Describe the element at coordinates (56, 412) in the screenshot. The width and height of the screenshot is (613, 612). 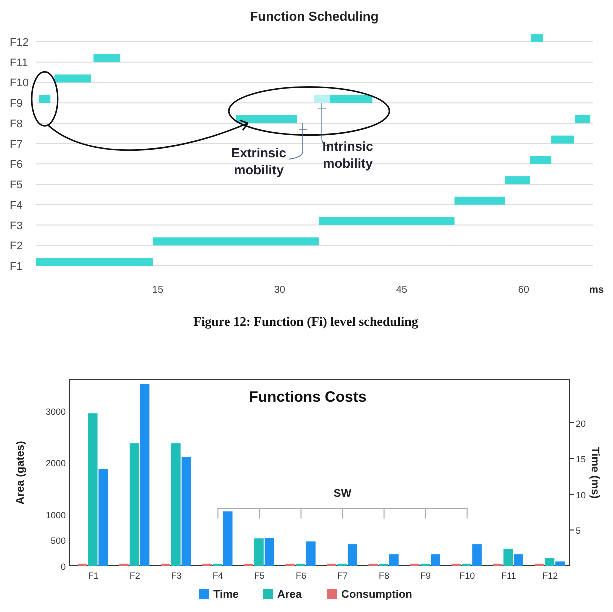
I see `y-tick-label: 3000` at that location.